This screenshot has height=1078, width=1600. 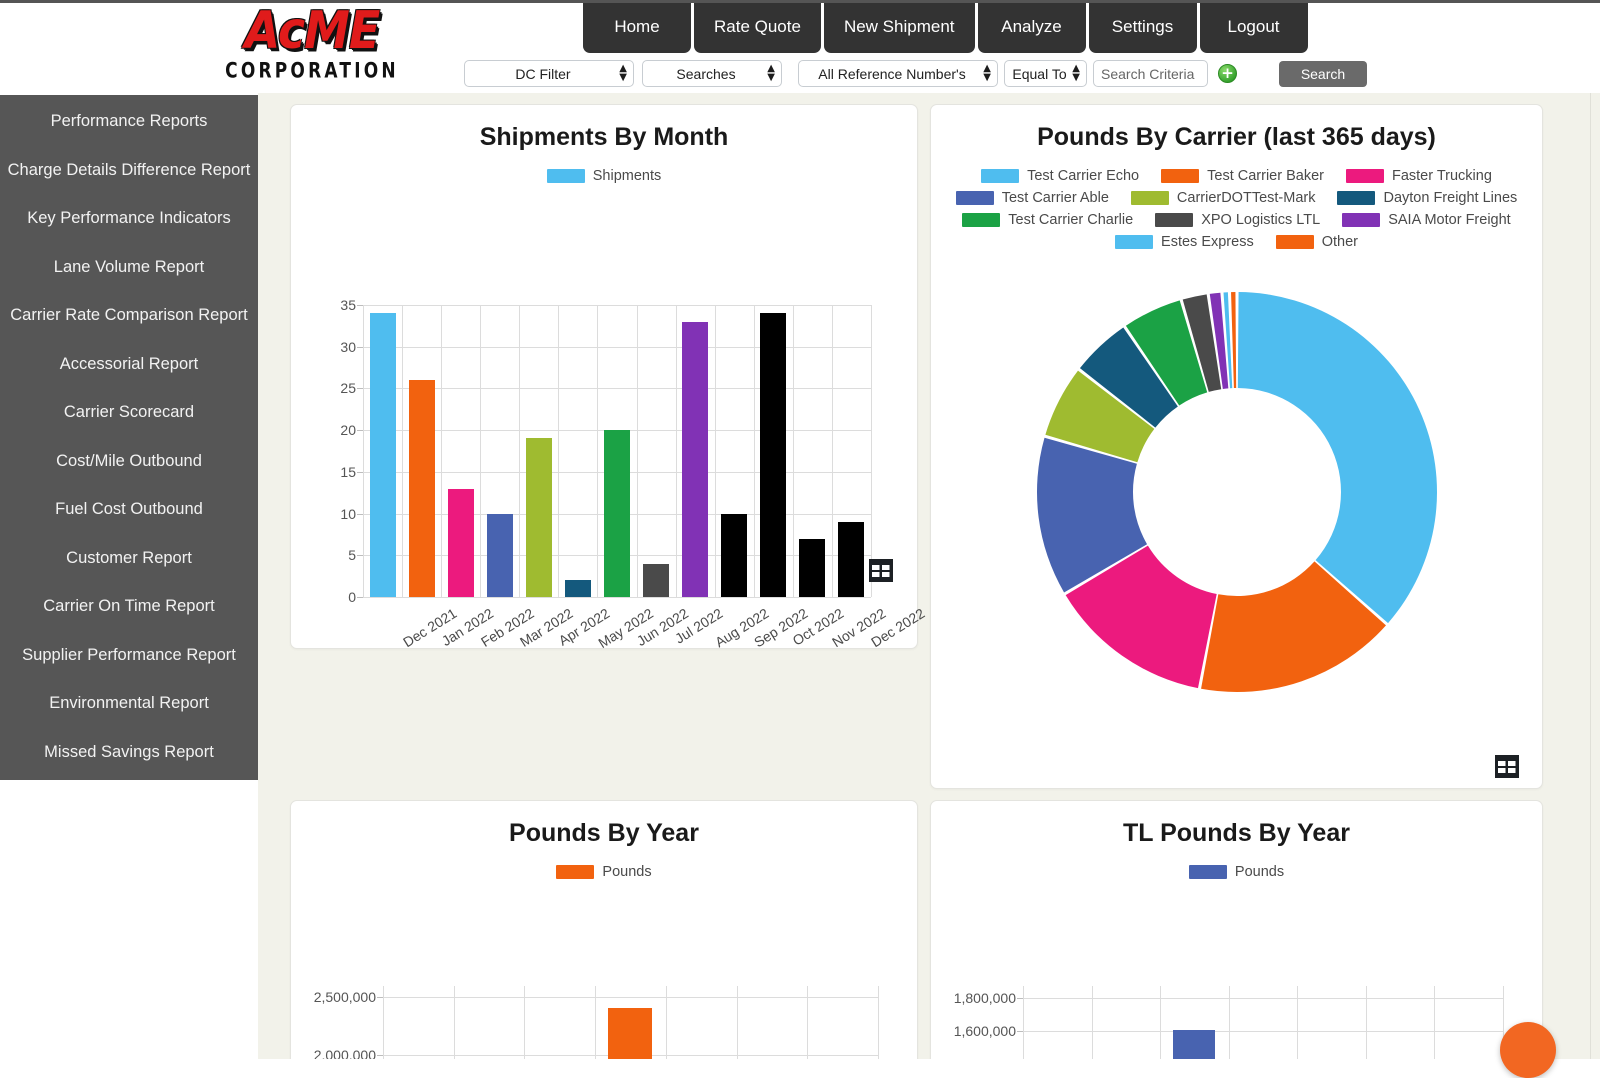 I want to click on add-criteria-icon: +, so click(x=1227, y=73).